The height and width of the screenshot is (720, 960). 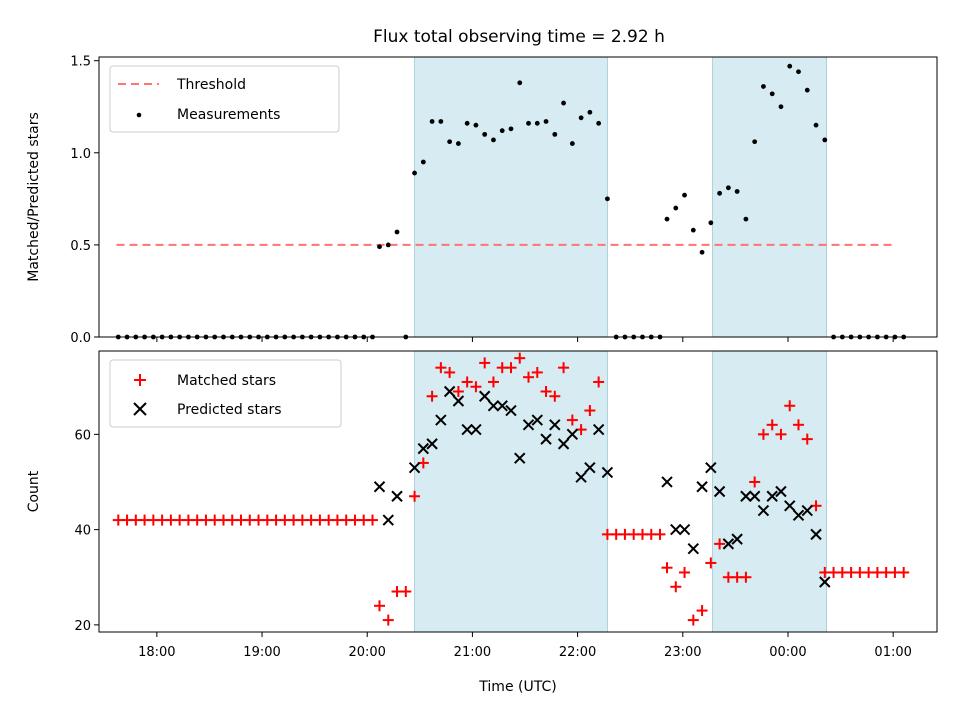 I want to click on top-legend: Threshold Measurements, so click(x=224, y=99).